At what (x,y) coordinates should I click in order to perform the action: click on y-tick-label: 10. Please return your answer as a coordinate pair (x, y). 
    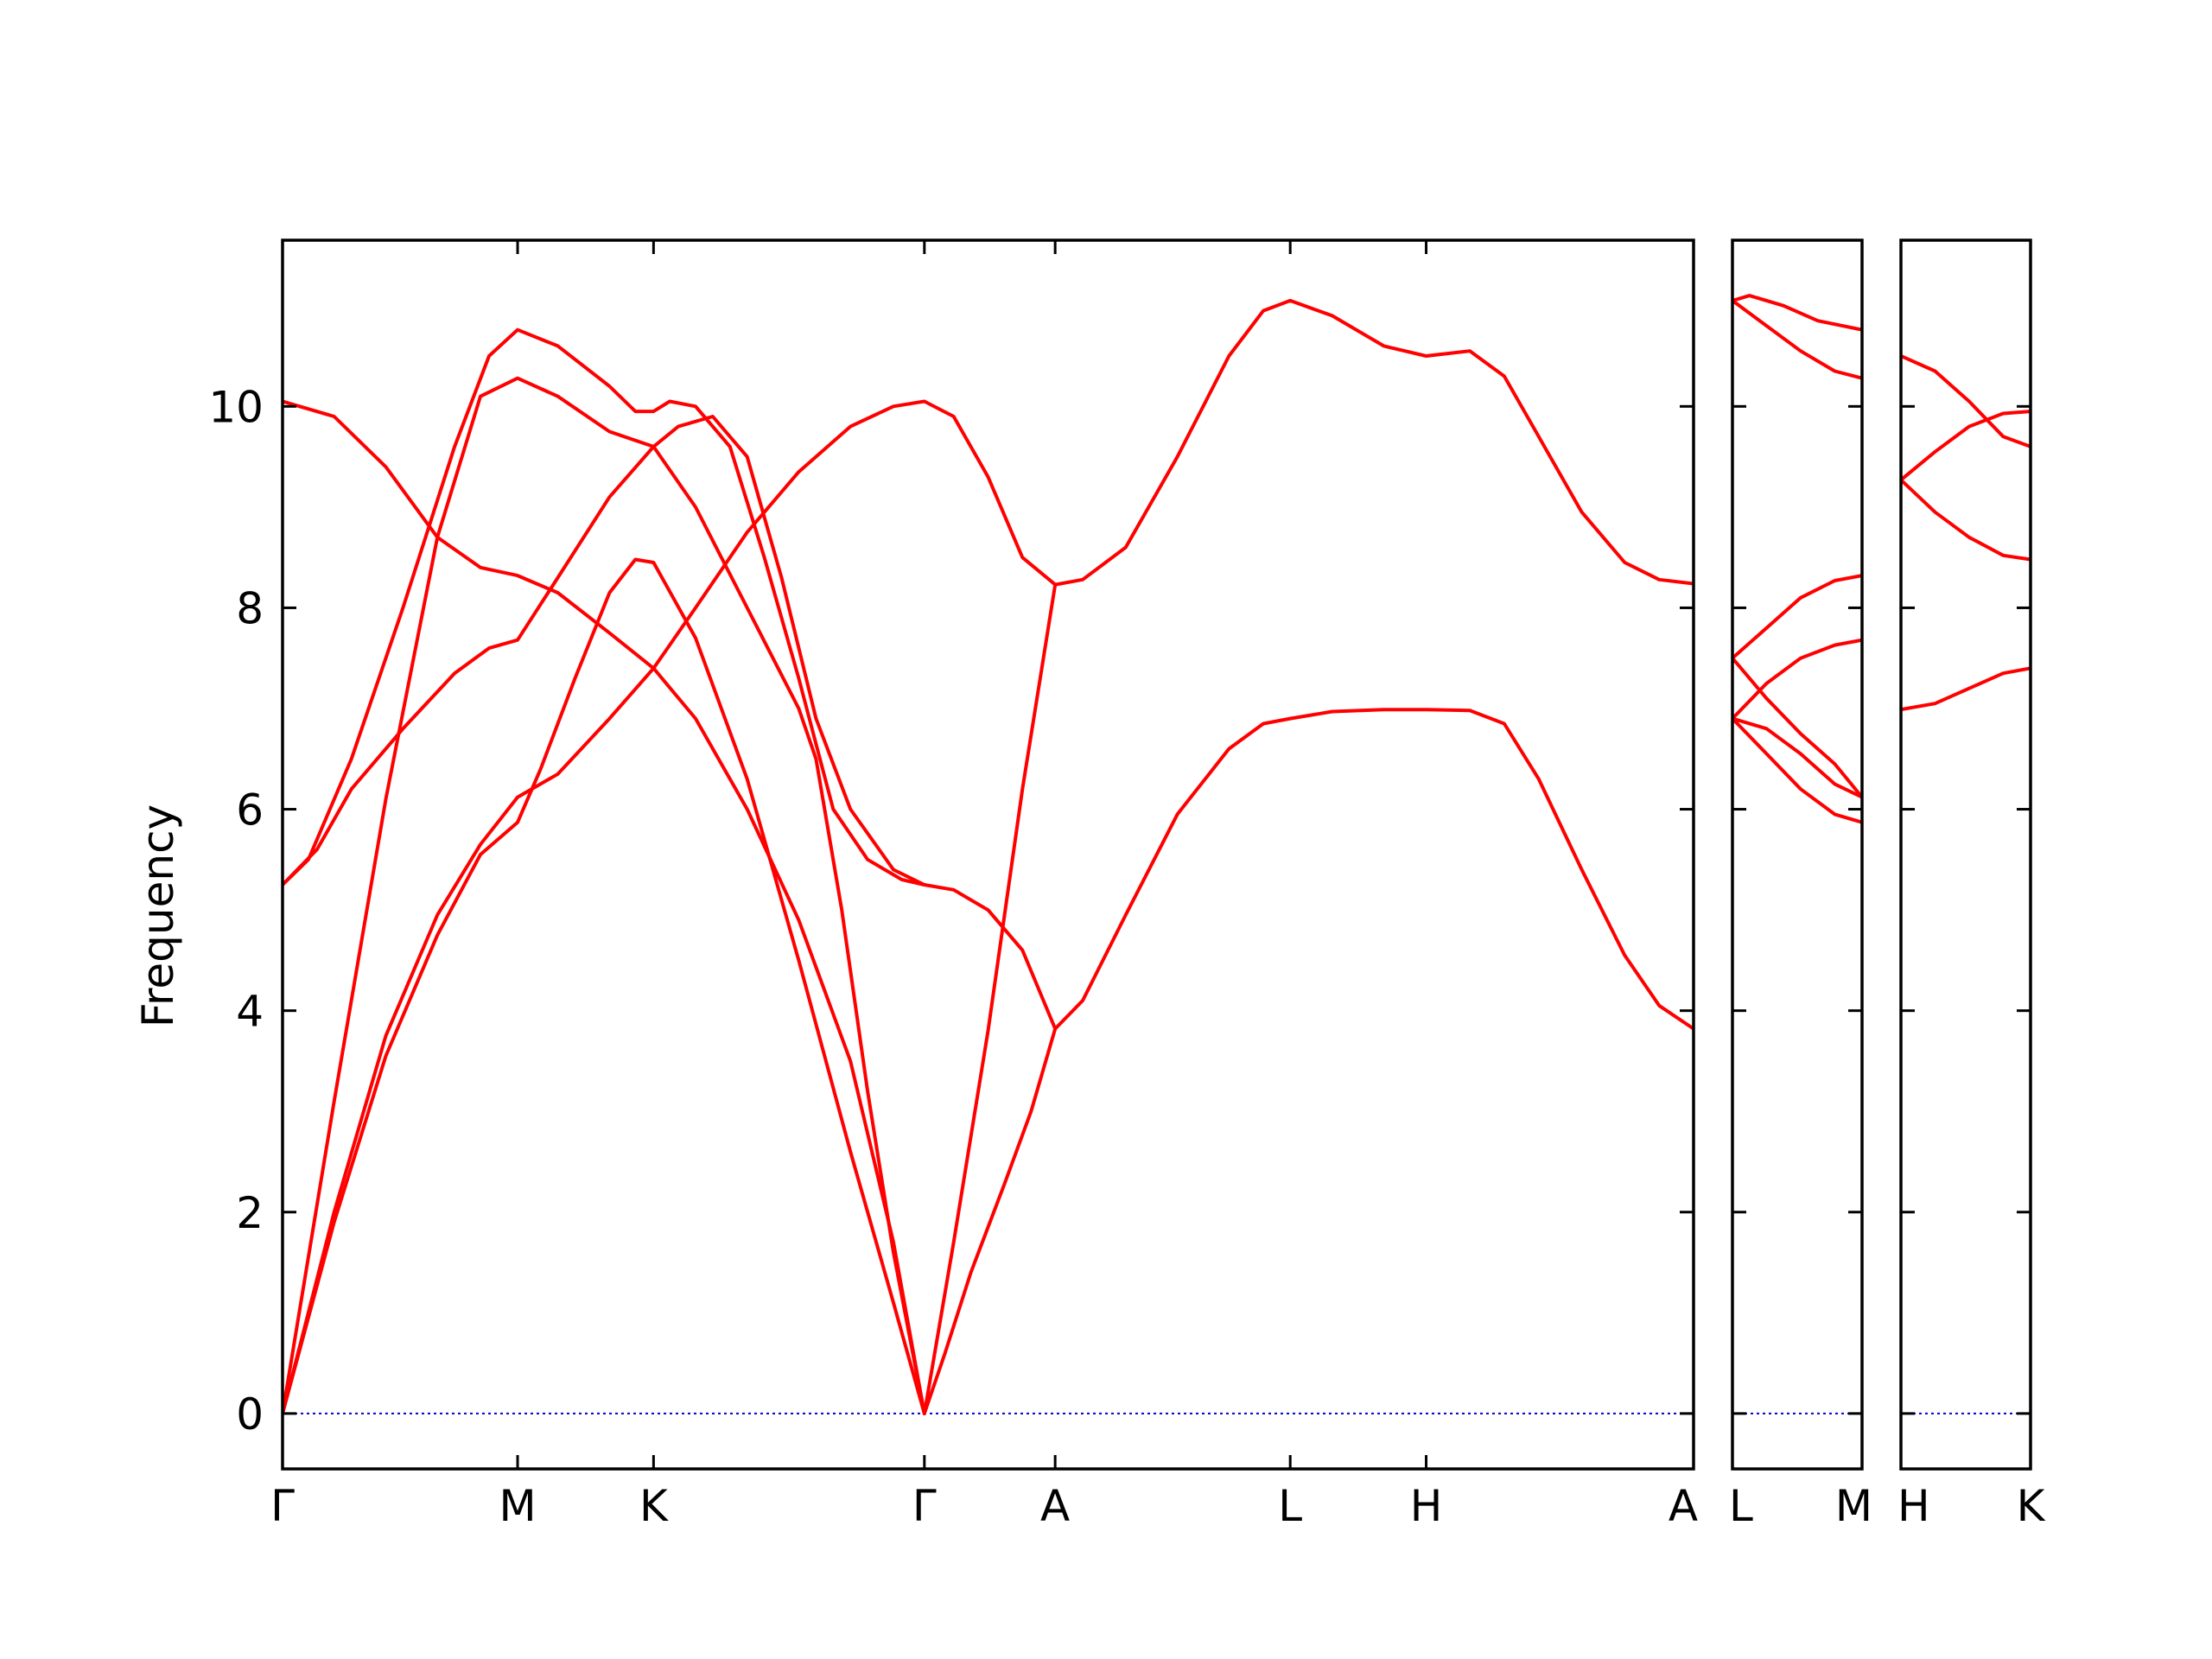
    Looking at the image, I should click on (236, 407).